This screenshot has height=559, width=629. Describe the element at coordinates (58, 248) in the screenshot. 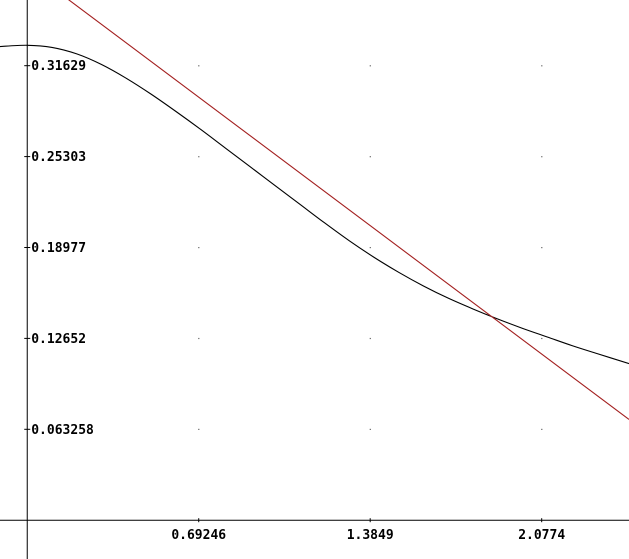

I see `y-tick-label: 0.18977` at that location.